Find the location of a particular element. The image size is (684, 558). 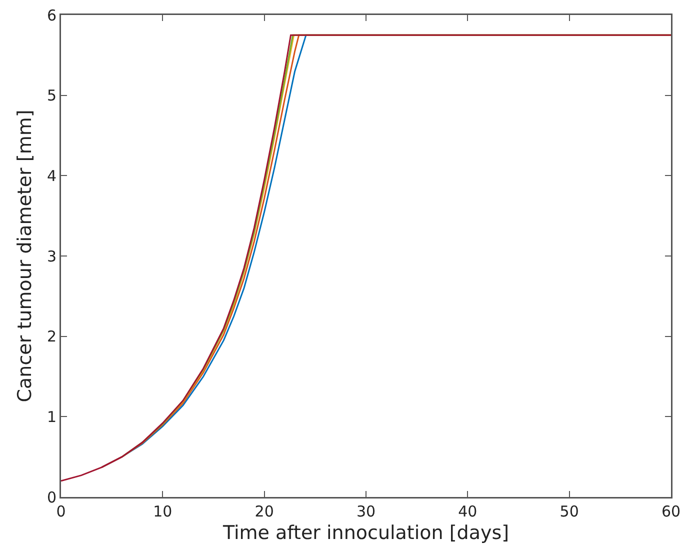

y-tick-label: 3 is located at coordinates (51, 256).